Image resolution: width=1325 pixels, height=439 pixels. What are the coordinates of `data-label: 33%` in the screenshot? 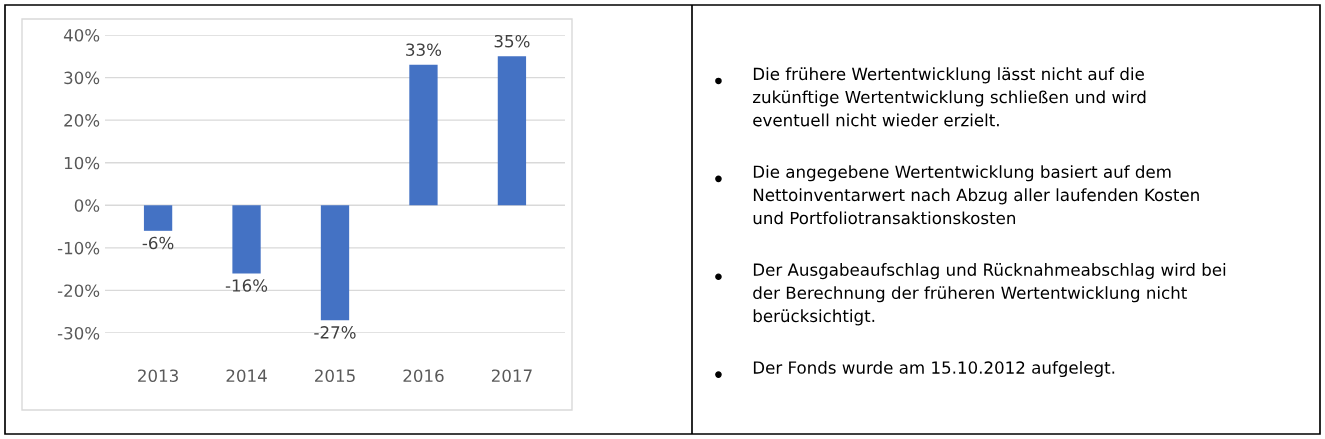 It's located at (424, 50).